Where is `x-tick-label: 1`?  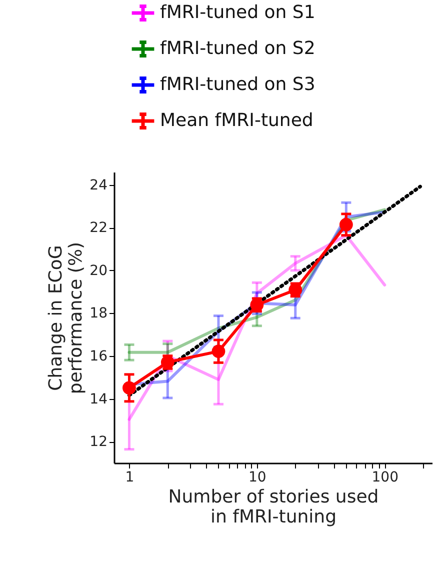 x-tick-label: 1 is located at coordinates (129, 478).